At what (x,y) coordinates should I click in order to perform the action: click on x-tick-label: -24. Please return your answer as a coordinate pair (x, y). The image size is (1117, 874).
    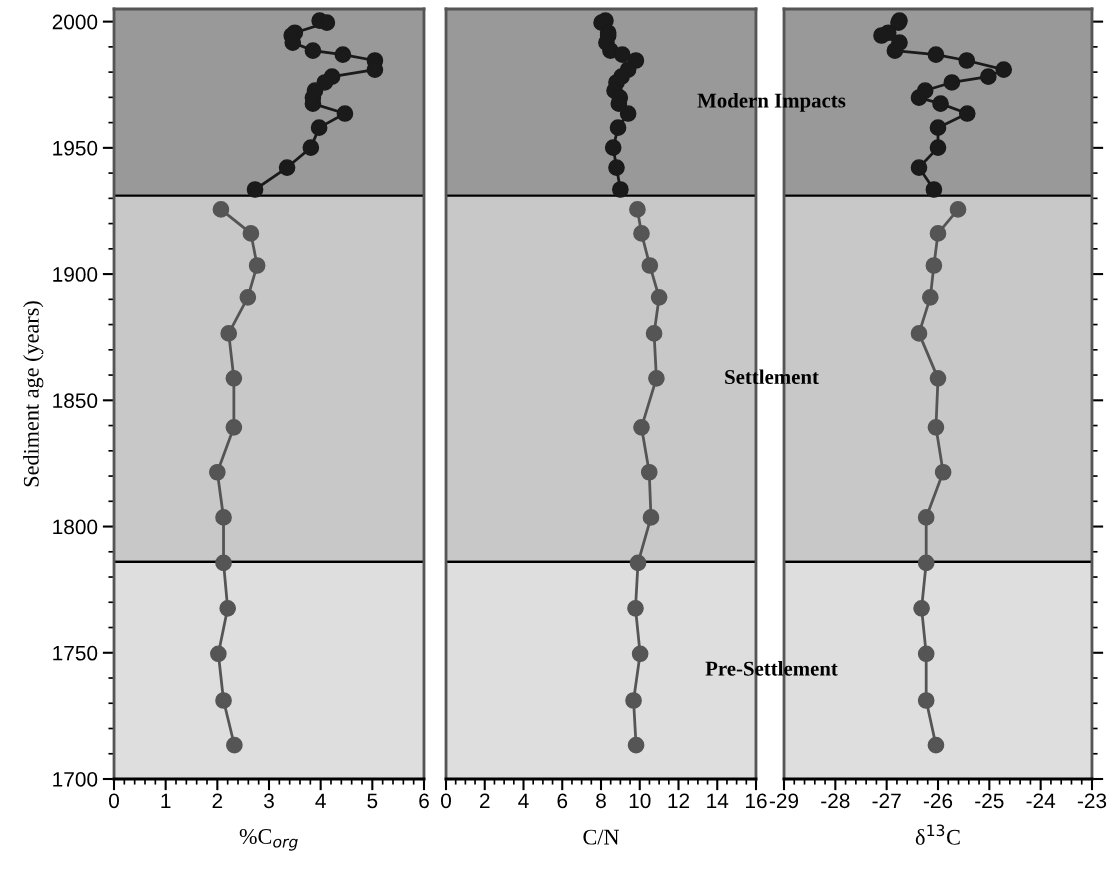
    Looking at the image, I should click on (1041, 800).